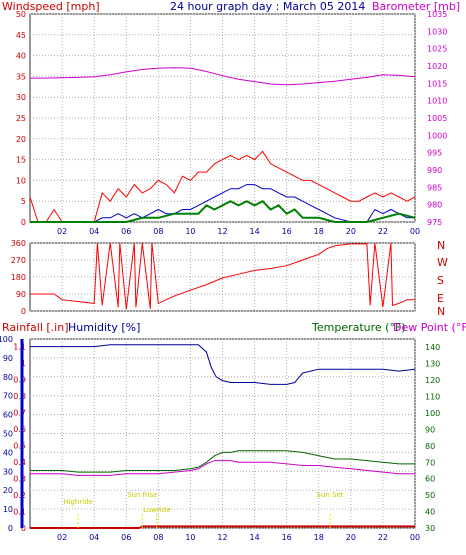  I want to click on windspeed-tick-label: 40, so click(21, 56).